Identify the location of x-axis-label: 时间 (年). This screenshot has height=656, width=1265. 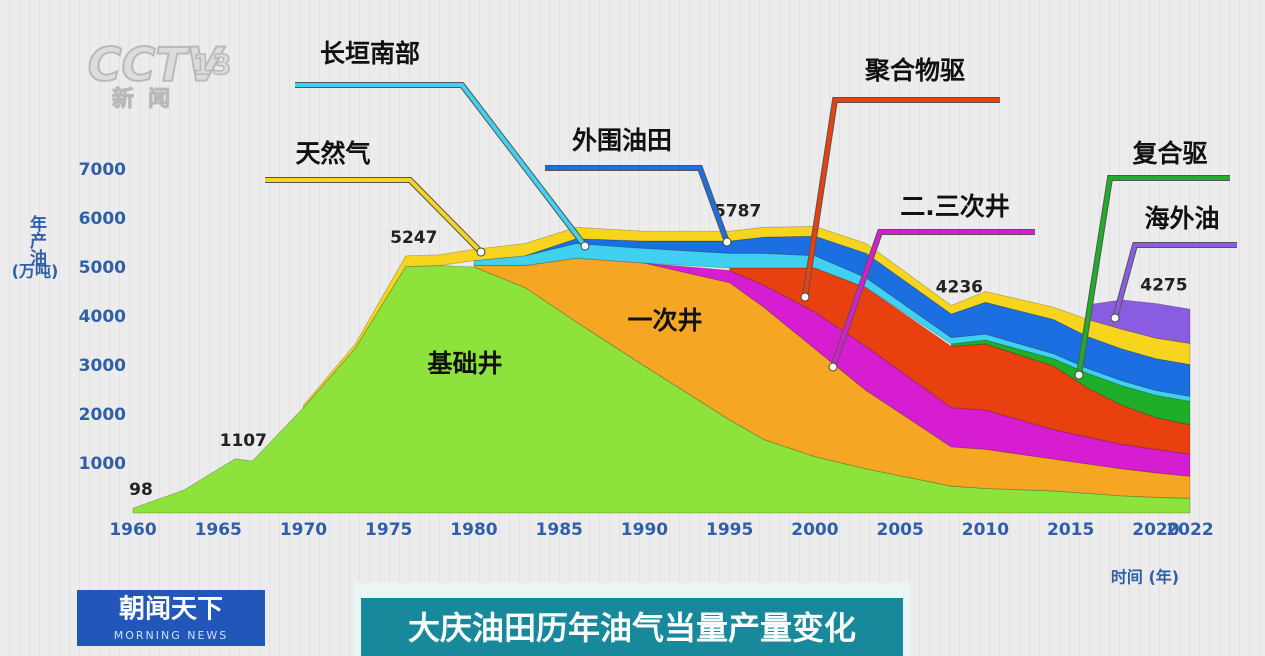
(1145, 577).